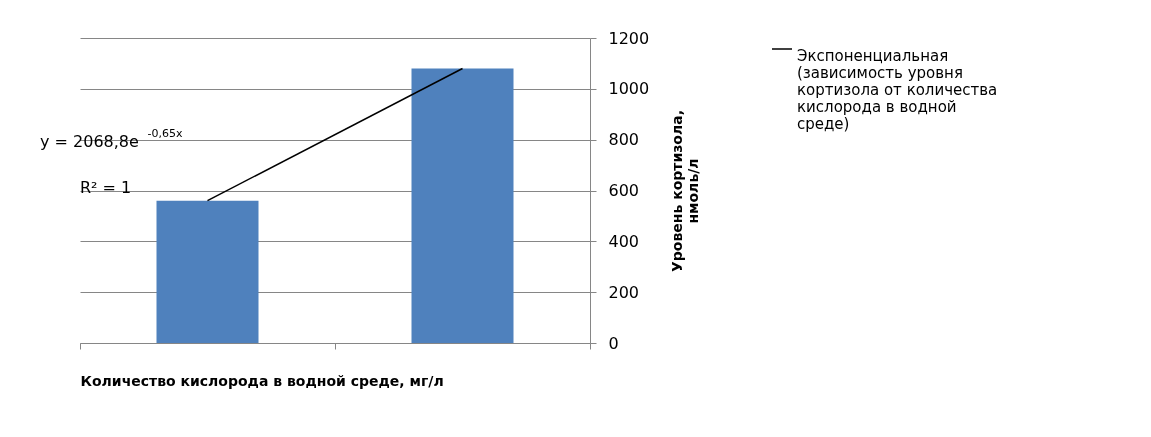 The height and width of the screenshot is (437, 1151). I want to click on y-axis-title: Уровень кортизола, нмоль/л, so click(685, 191).